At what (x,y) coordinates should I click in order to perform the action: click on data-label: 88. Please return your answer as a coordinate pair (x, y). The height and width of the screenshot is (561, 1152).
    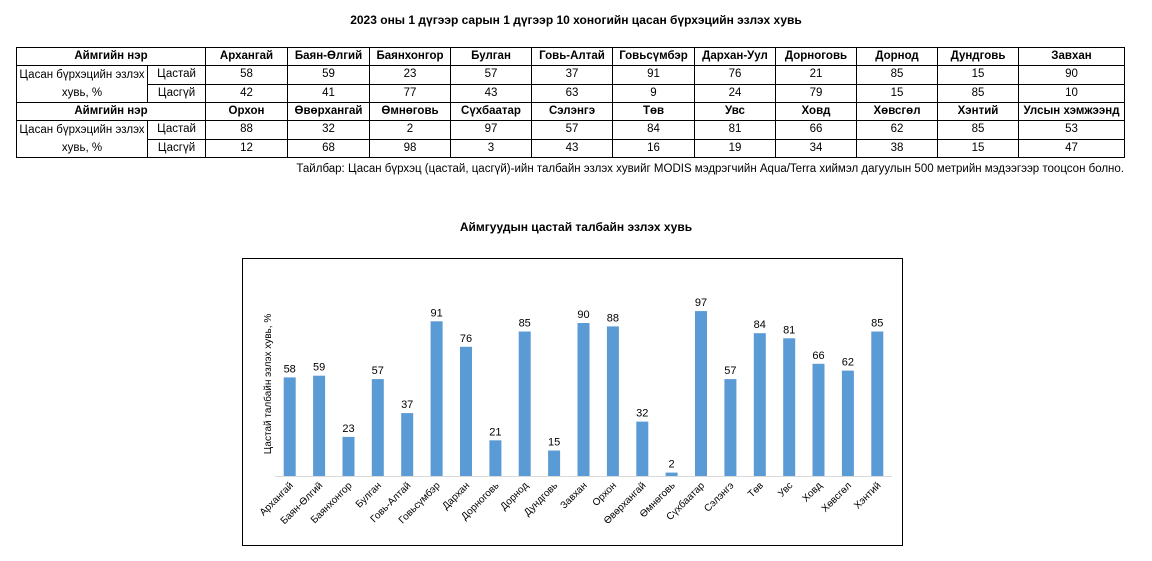
    Looking at the image, I should click on (613, 318).